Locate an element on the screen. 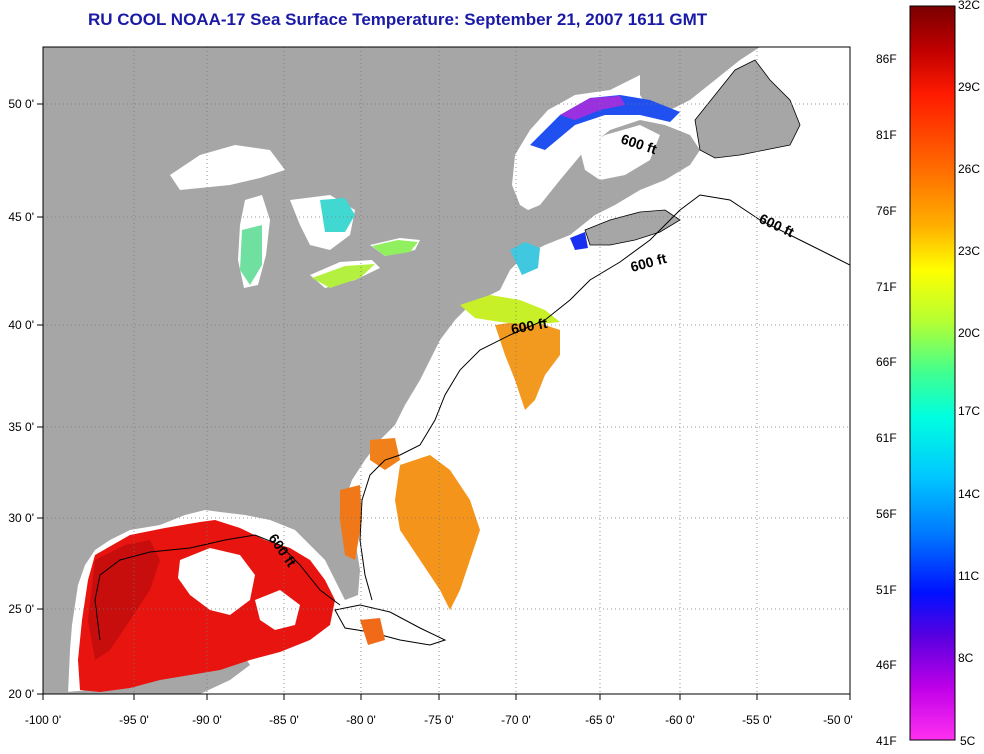  colorbar-scale is located at coordinates (932, 373).